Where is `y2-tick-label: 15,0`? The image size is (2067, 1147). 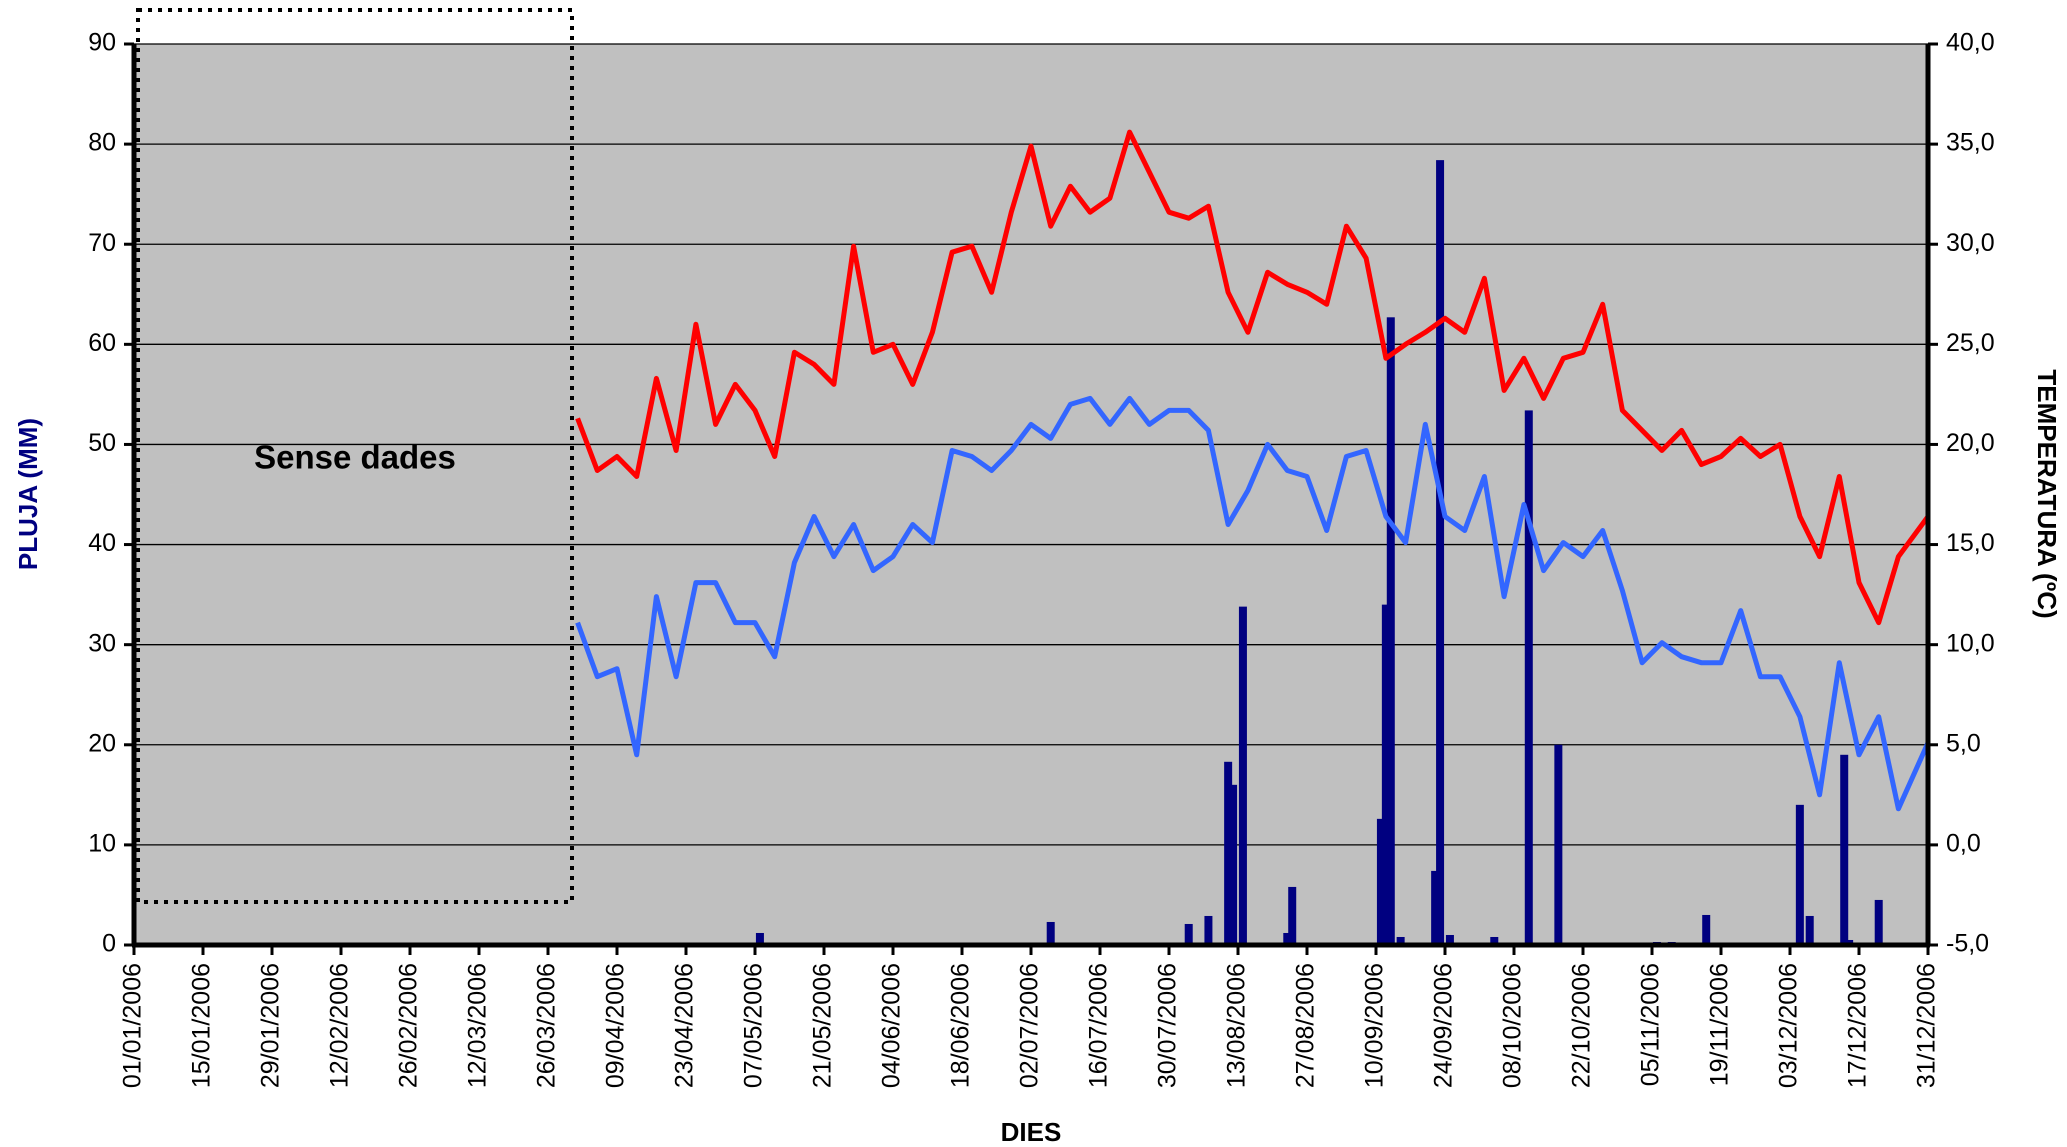
y2-tick-label: 15,0 is located at coordinates (1970, 543).